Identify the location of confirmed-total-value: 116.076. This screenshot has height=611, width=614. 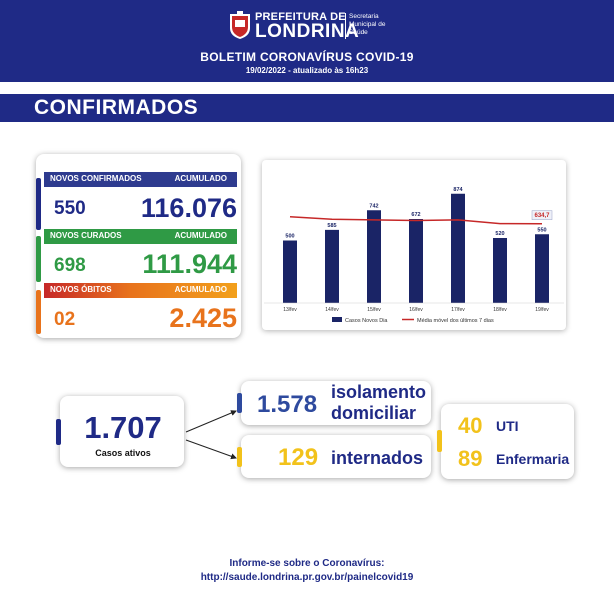
(188, 208).